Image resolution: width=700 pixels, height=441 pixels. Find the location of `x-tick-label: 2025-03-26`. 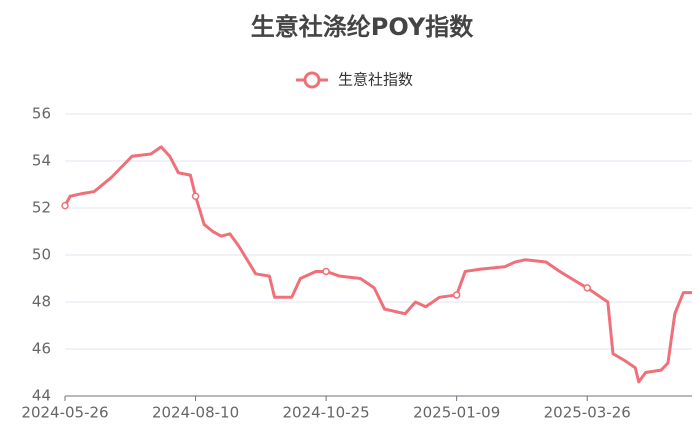

x-tick-label: 2025-03-26 is located at coordinates (587, 413).